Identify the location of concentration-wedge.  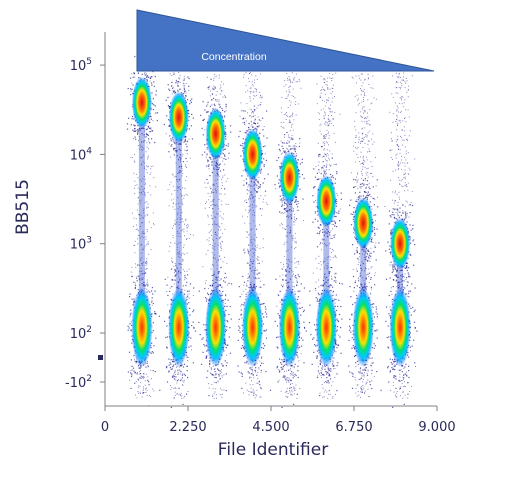
(285, 40).